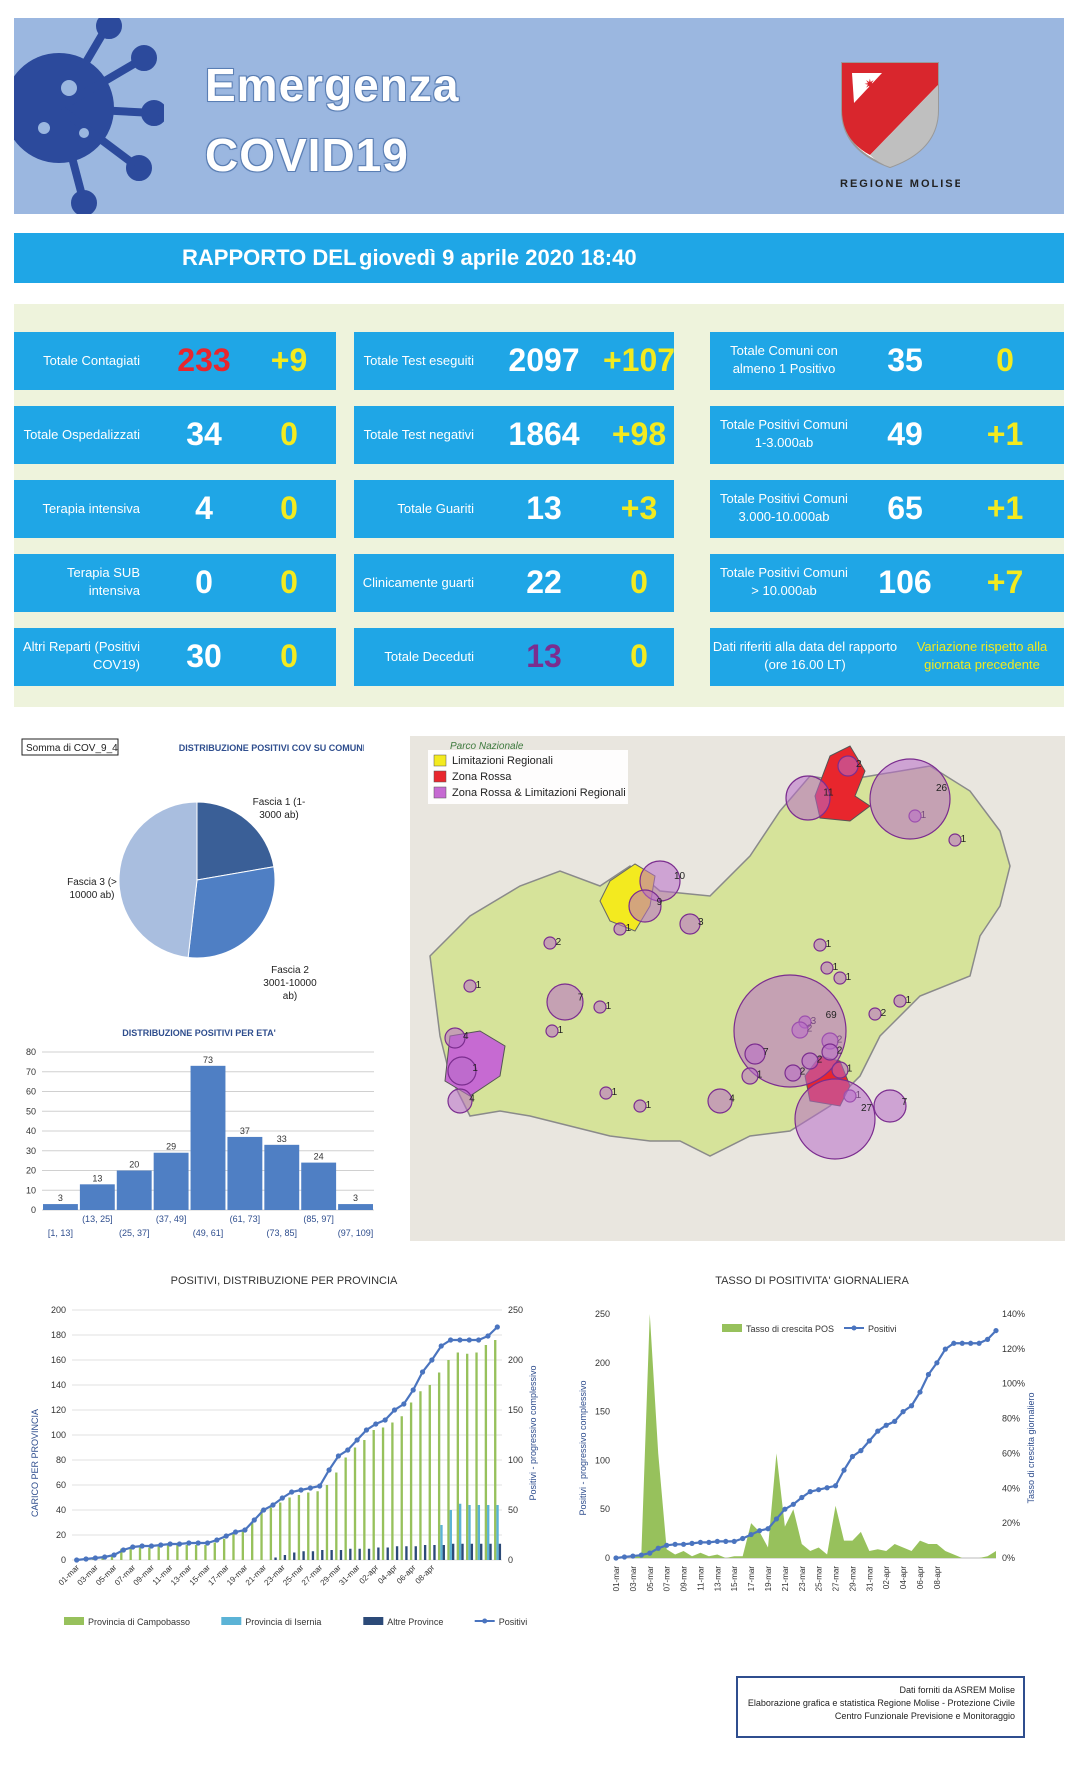 The image size is (1080, 1782). What do you see at coordinates (544, 508) in the screenshot?
I see `stat-value: 13` at bounding box center [544, 508].